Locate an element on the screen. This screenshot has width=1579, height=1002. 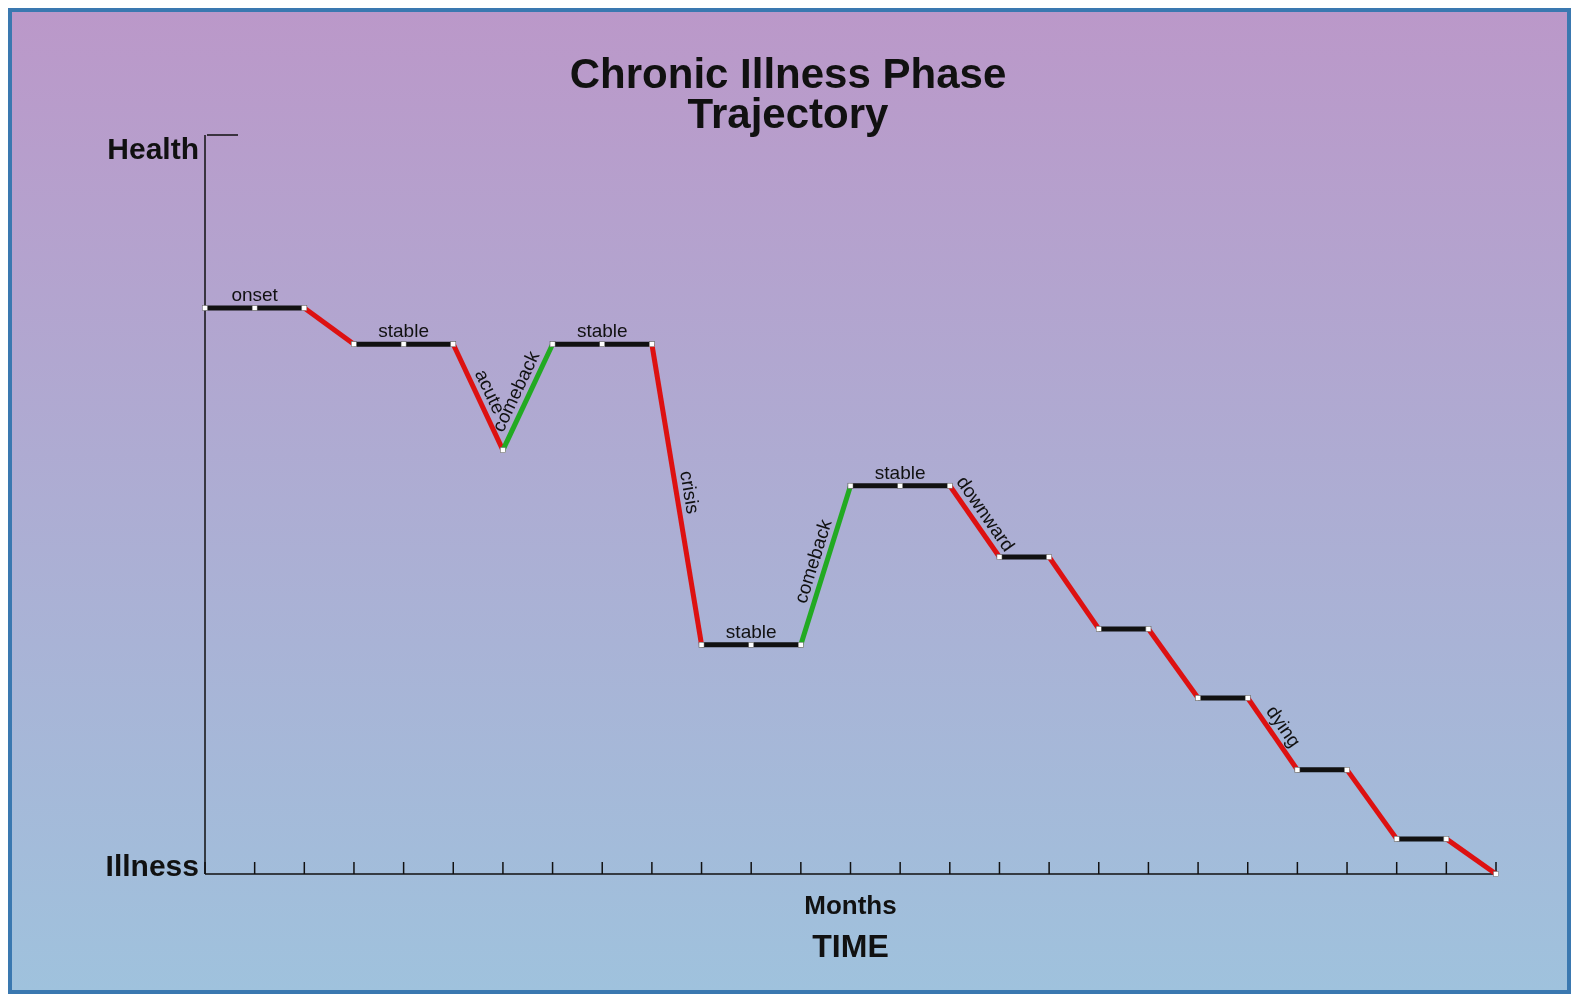
chart-title: Chronic Illness Phase Trajectory is located at coordinates (788, 93).